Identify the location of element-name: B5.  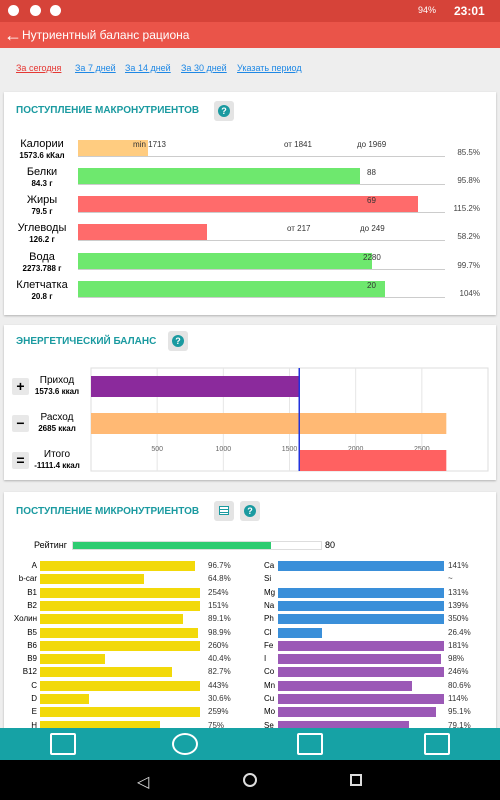
(32, 632).